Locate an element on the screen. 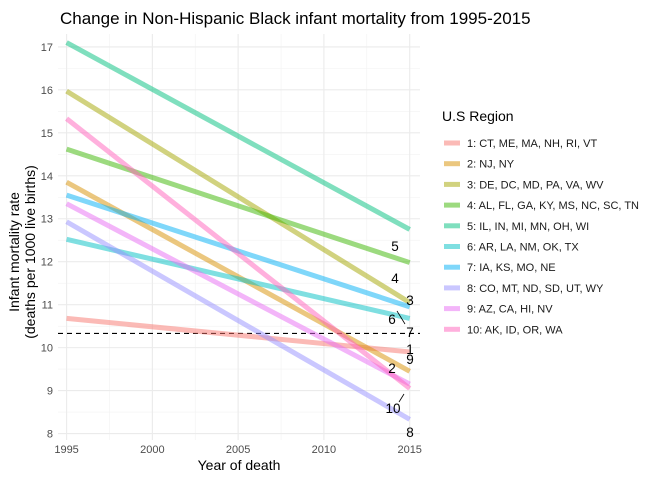 Image resolution: width=672 pixels, height=480 pixels. x-tick-label: 2010 is located at coordinates (324, 450).